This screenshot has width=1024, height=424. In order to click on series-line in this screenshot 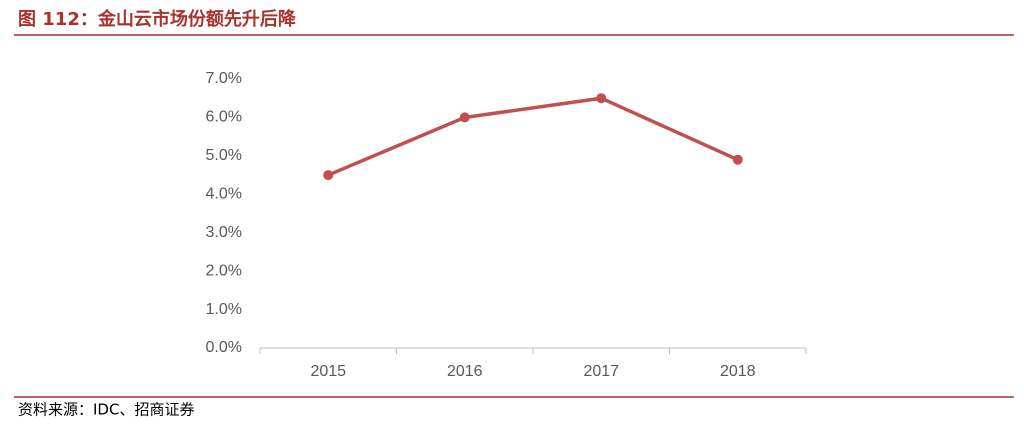, I will do `click(533, 136)`.